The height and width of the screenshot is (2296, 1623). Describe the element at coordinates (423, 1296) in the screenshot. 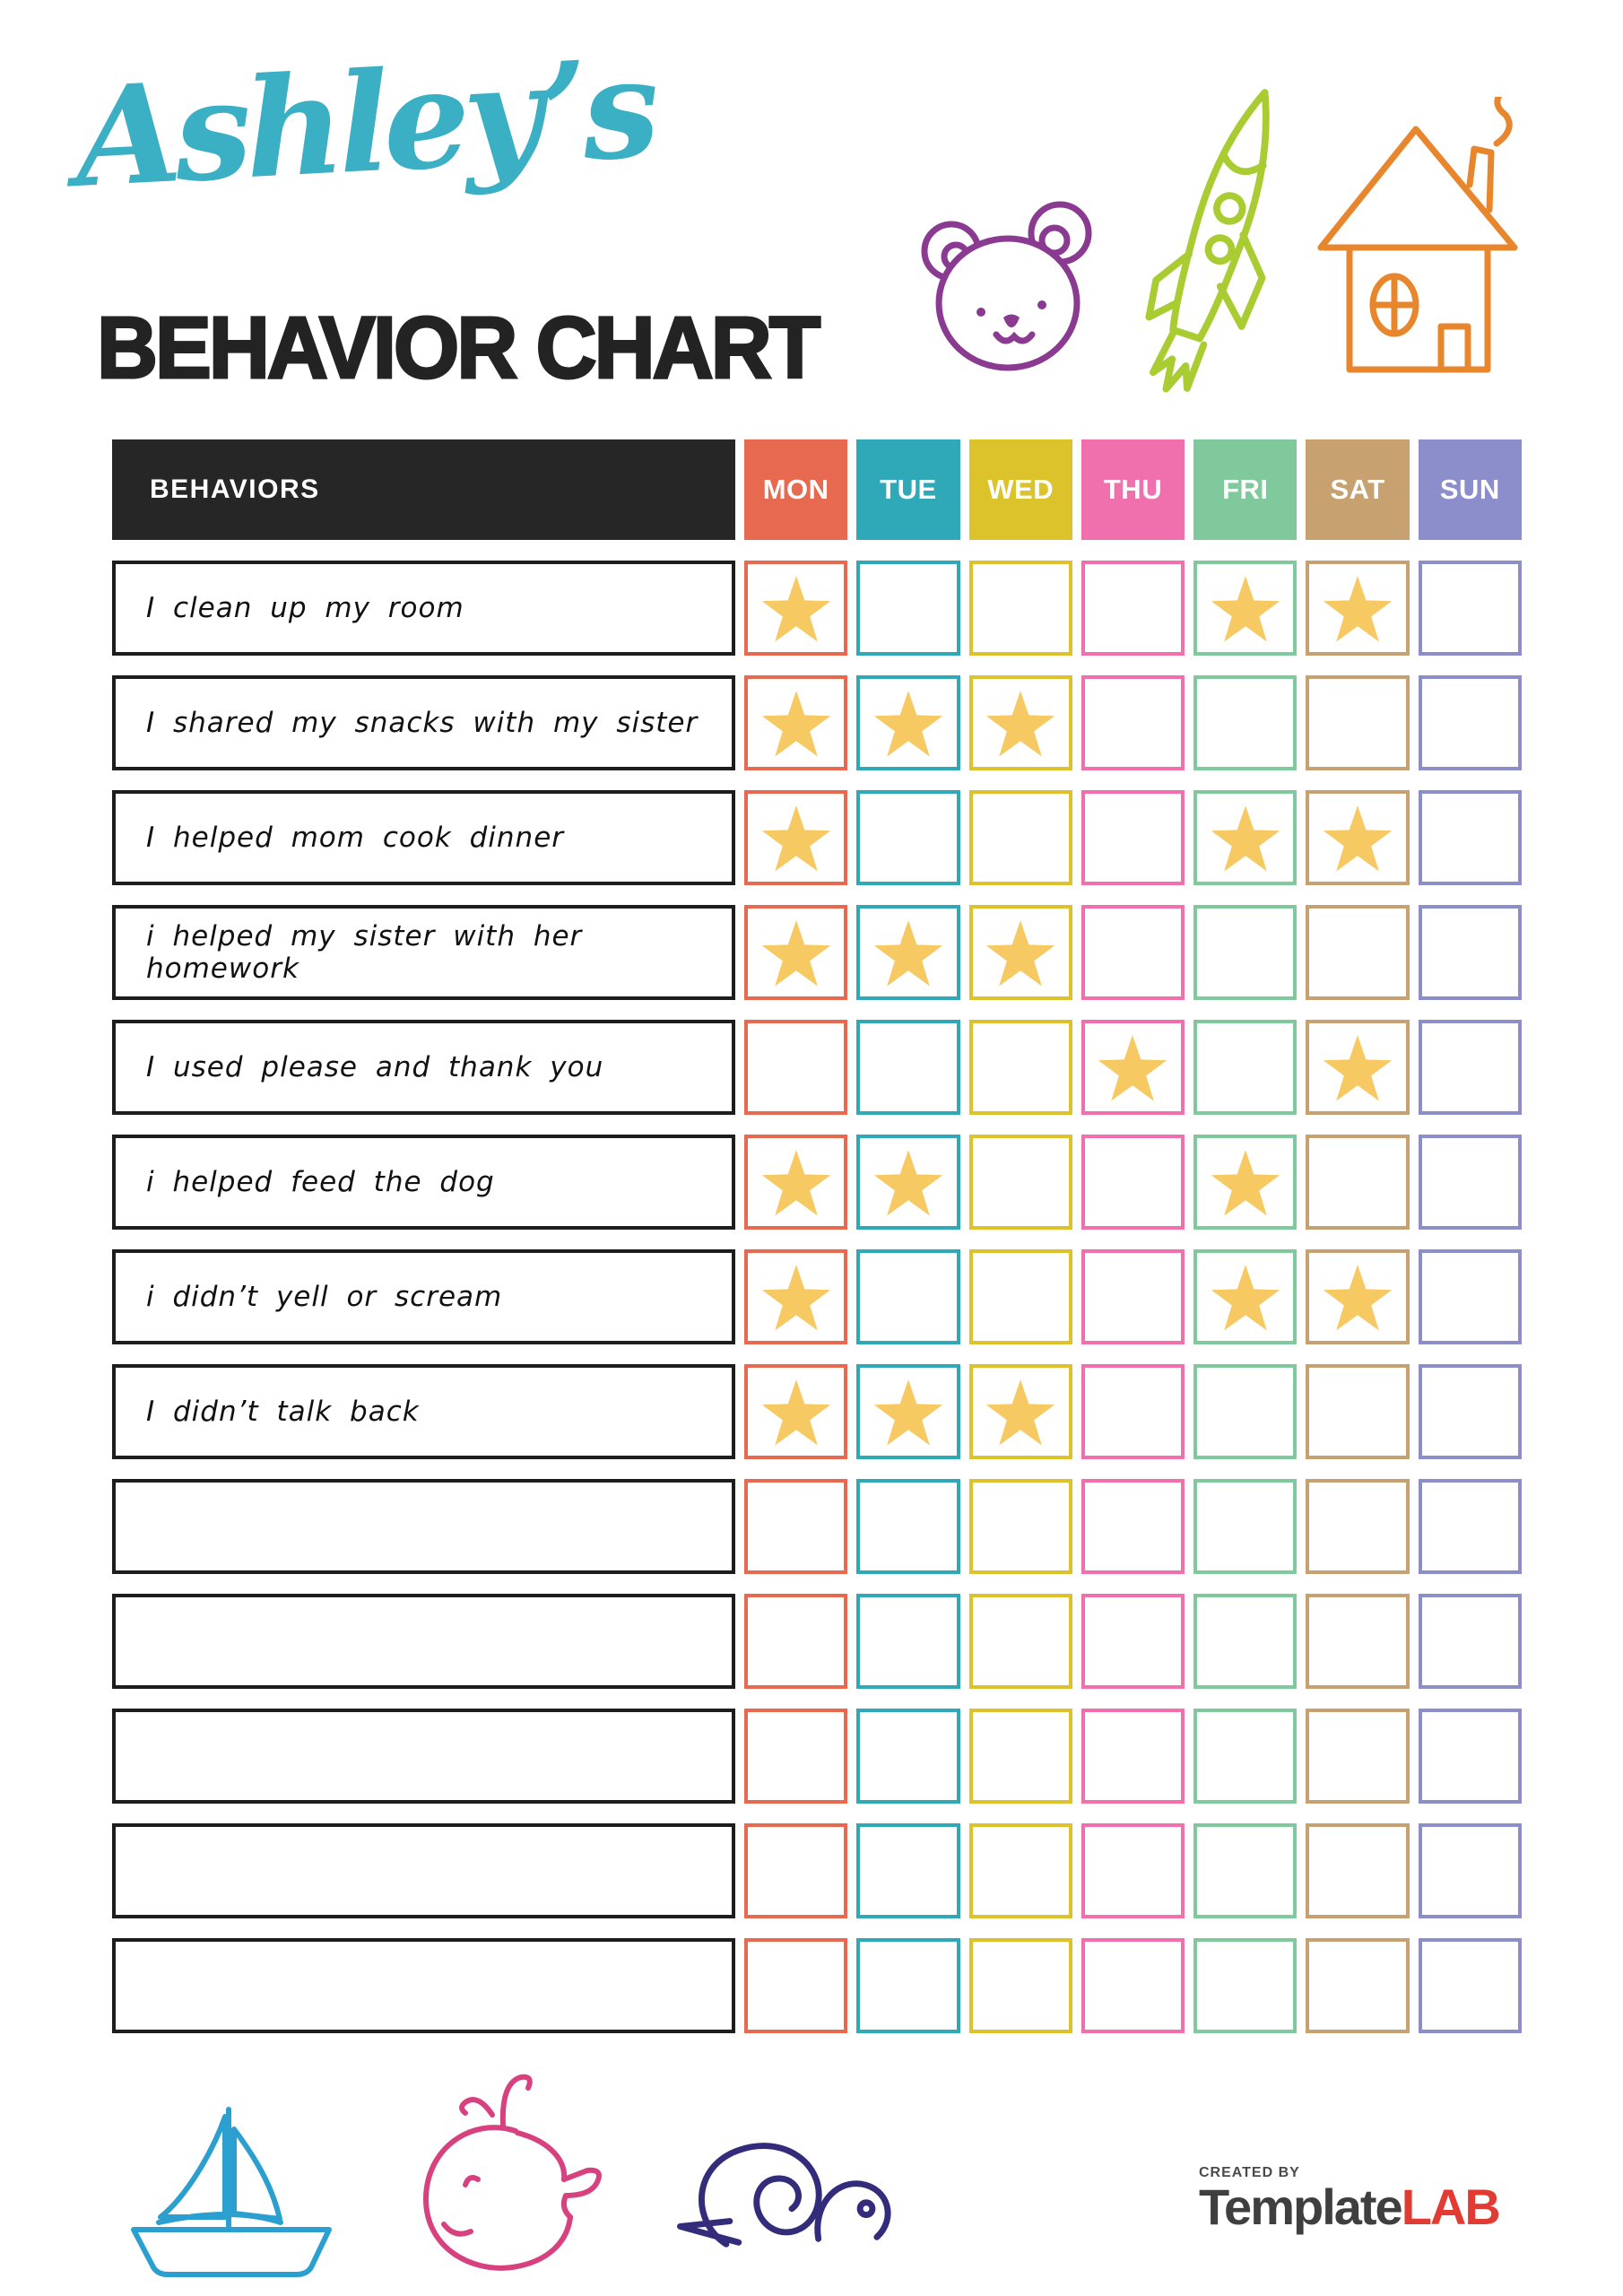

I see `behavior-label: i didn’t yell or scream` at that location.